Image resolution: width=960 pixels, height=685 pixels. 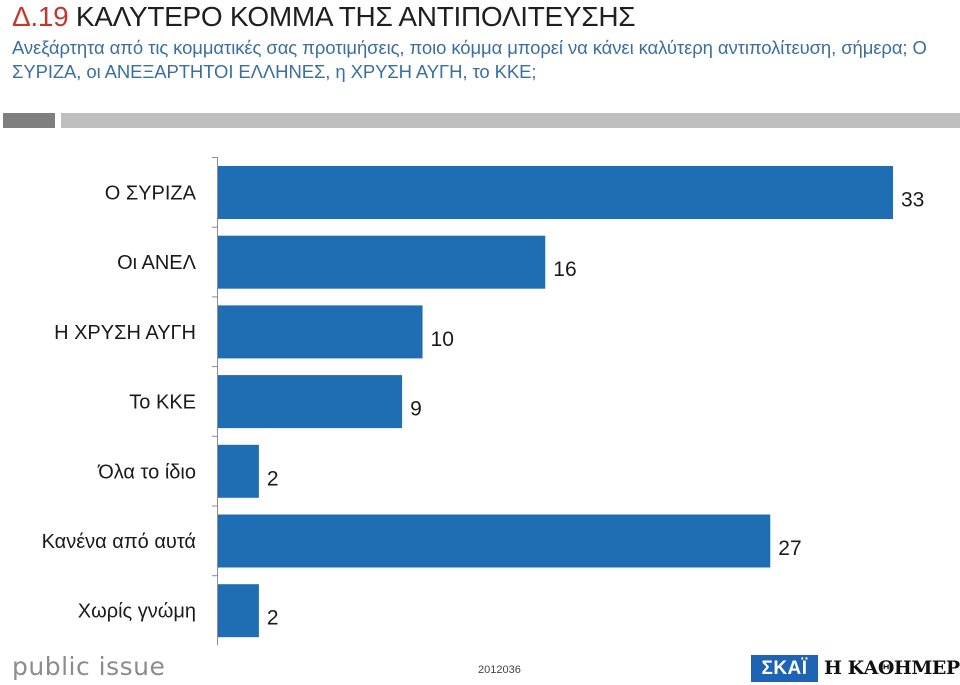 I want to click on value-label: 16, so click(x=564, y=269).